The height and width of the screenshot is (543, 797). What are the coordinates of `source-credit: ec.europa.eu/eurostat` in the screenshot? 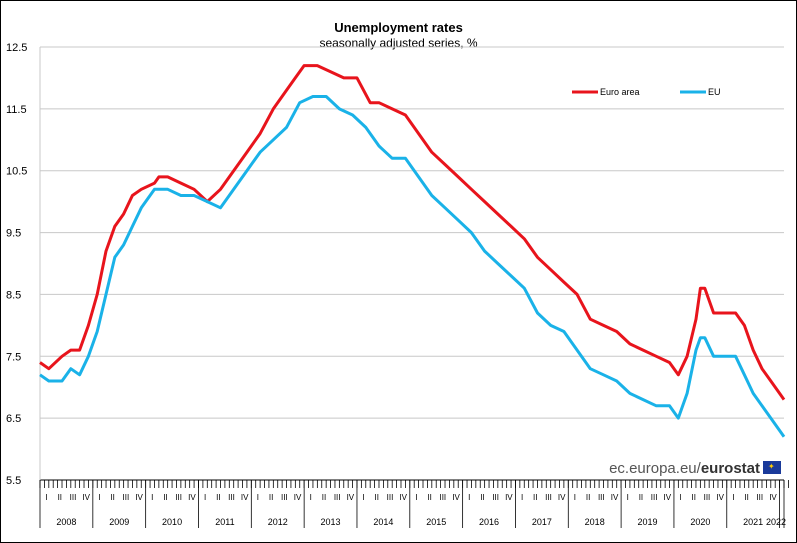 It's located at (695, 468).